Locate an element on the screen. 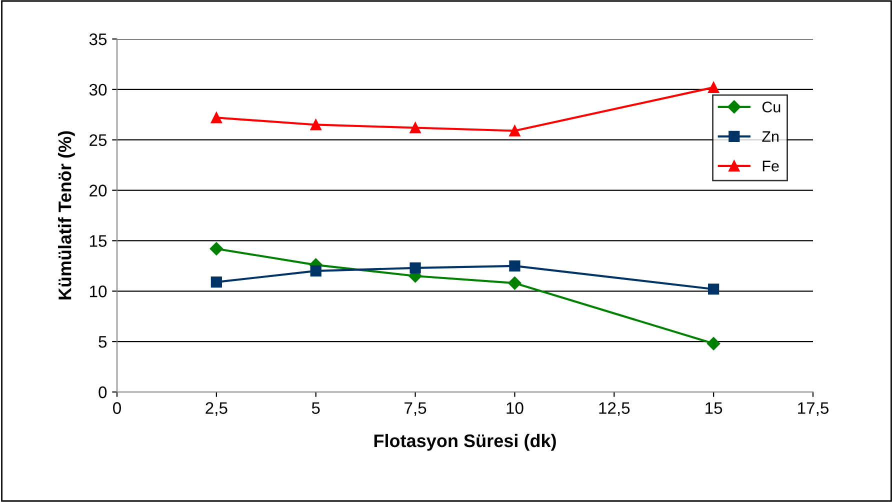 The width and height of the screenshot is (893, 502). y-tick-label: 20 is located at coordinates (98, 190).